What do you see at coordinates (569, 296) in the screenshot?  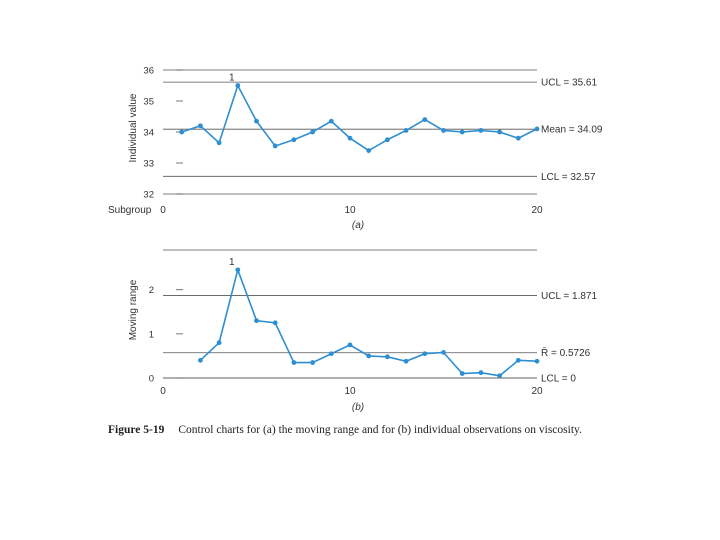 I see `control-line-label-ucl: UCL = 1.871` at bounding box center [569, 296].